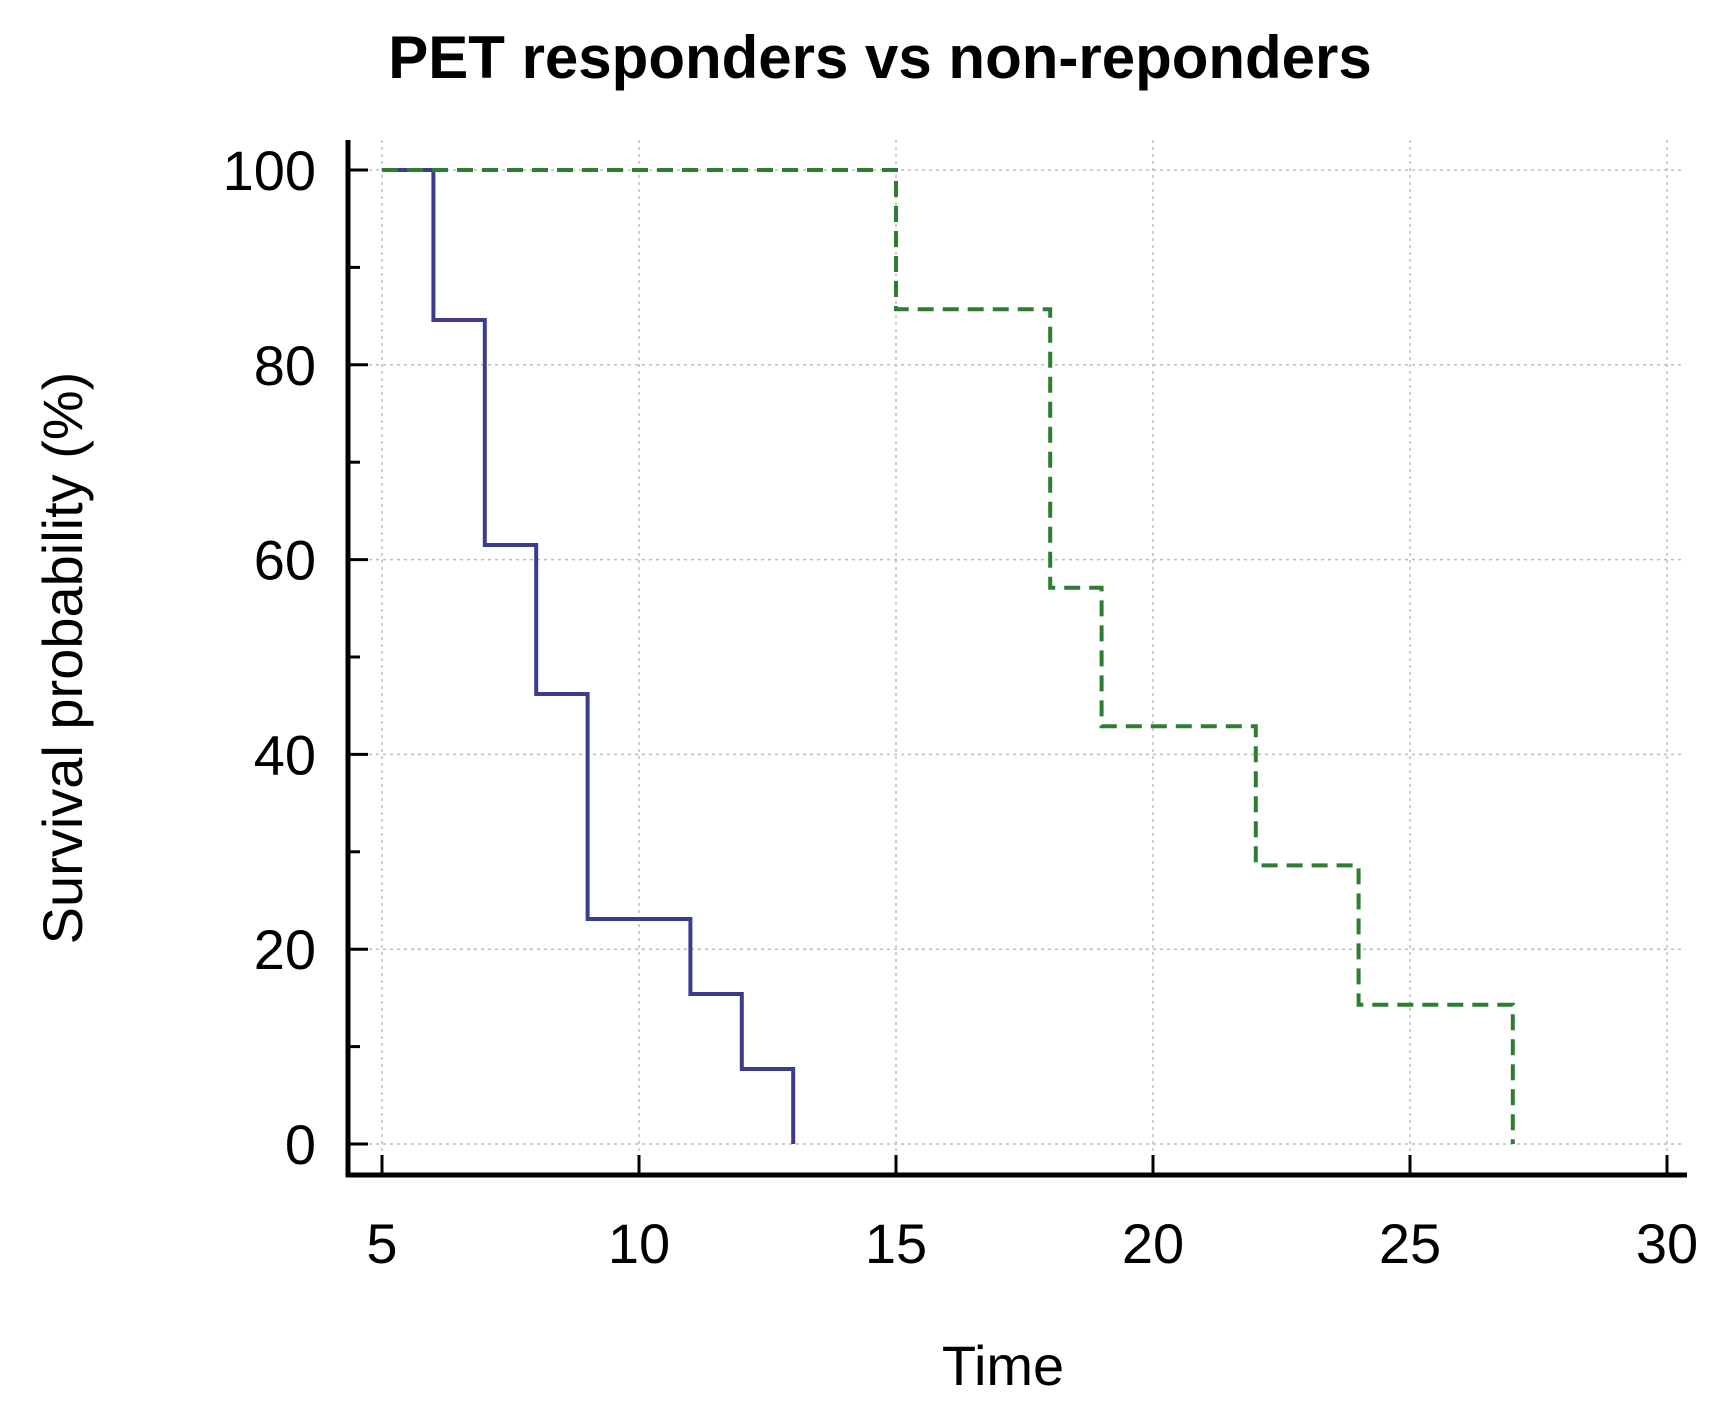  What do you see at coordinates (880, 57) in the screenshot?
I see `chart-title: PET responders vs non-reponders` at bounding box center [880, 57].